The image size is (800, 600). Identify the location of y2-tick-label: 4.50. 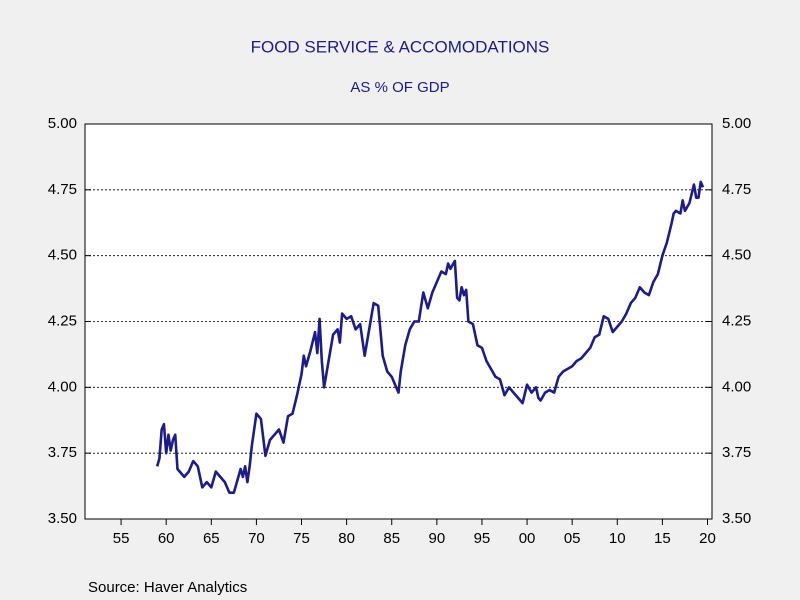
(736, 255).